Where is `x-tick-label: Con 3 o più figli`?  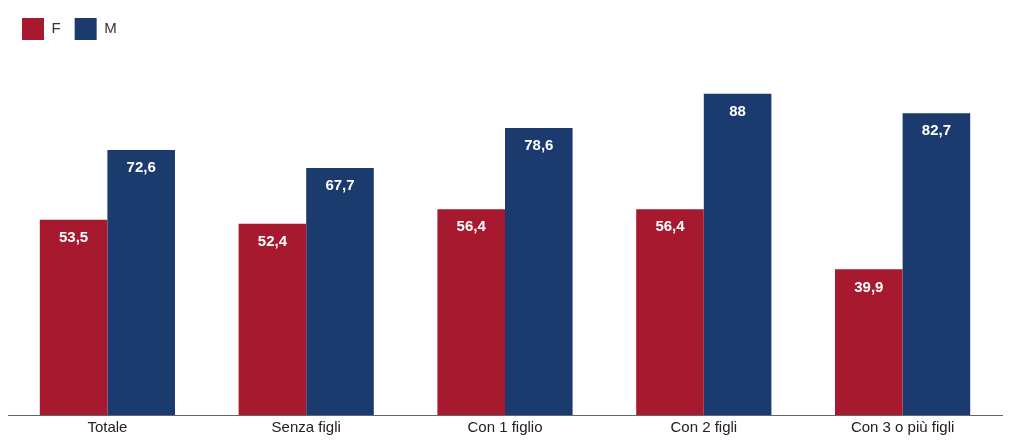 x-tick-label: Con 3 o più figli is located at coordinates (902, 427).